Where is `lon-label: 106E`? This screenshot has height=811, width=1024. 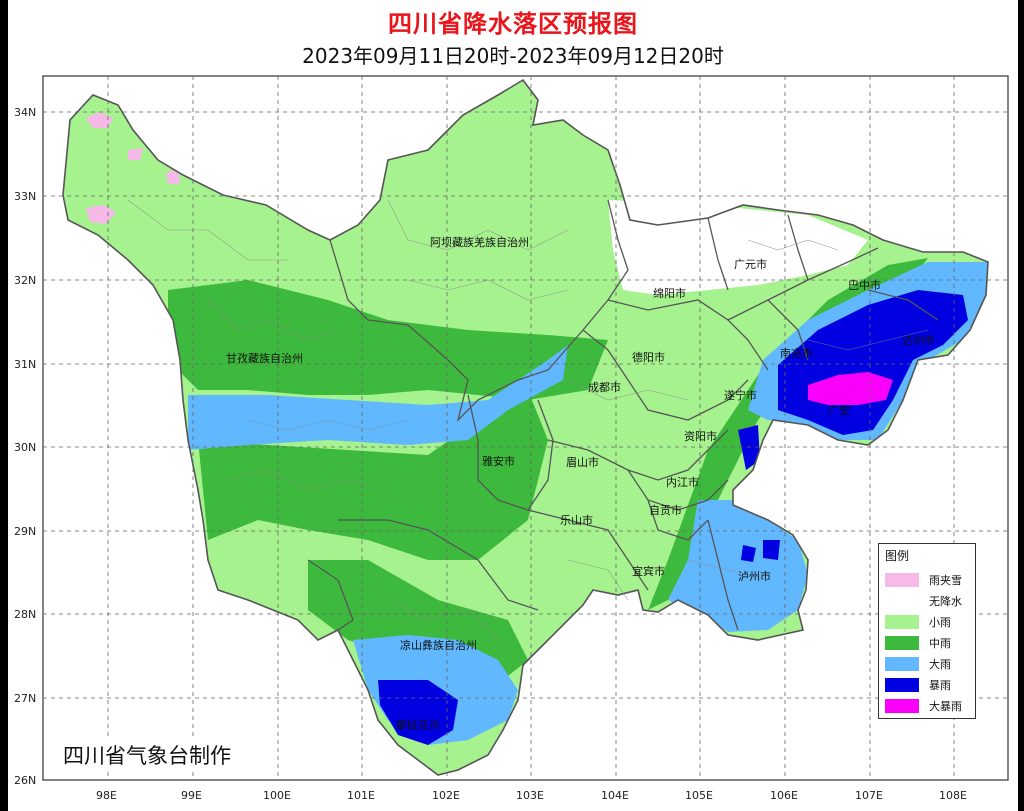 lon-label: 106E is located at coordinates (784, 795).